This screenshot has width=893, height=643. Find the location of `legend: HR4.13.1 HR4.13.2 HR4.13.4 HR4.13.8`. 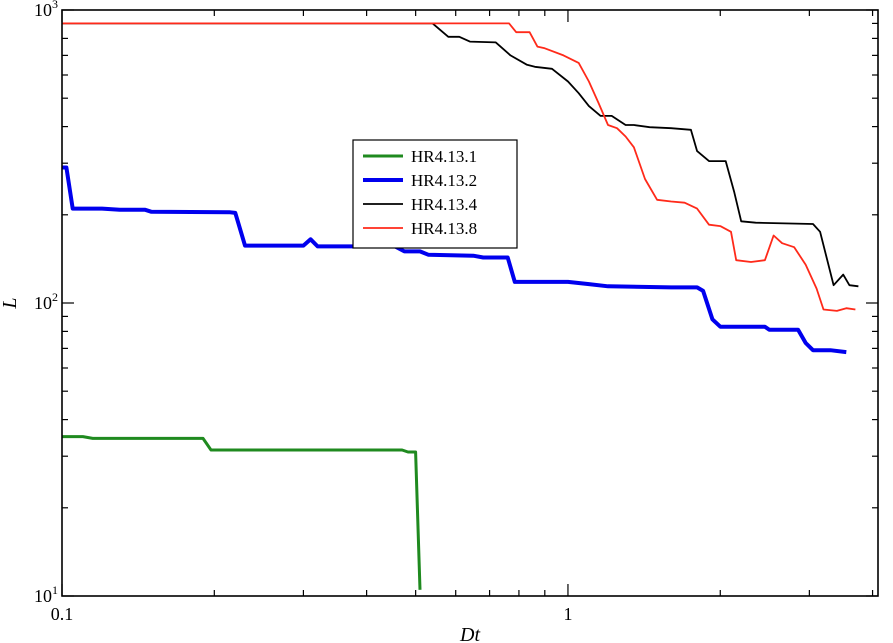

legend: HR4.13.1 HR4.13.2 HR4.13.4 HR4.13.8 is located at coordinates (435, 194).